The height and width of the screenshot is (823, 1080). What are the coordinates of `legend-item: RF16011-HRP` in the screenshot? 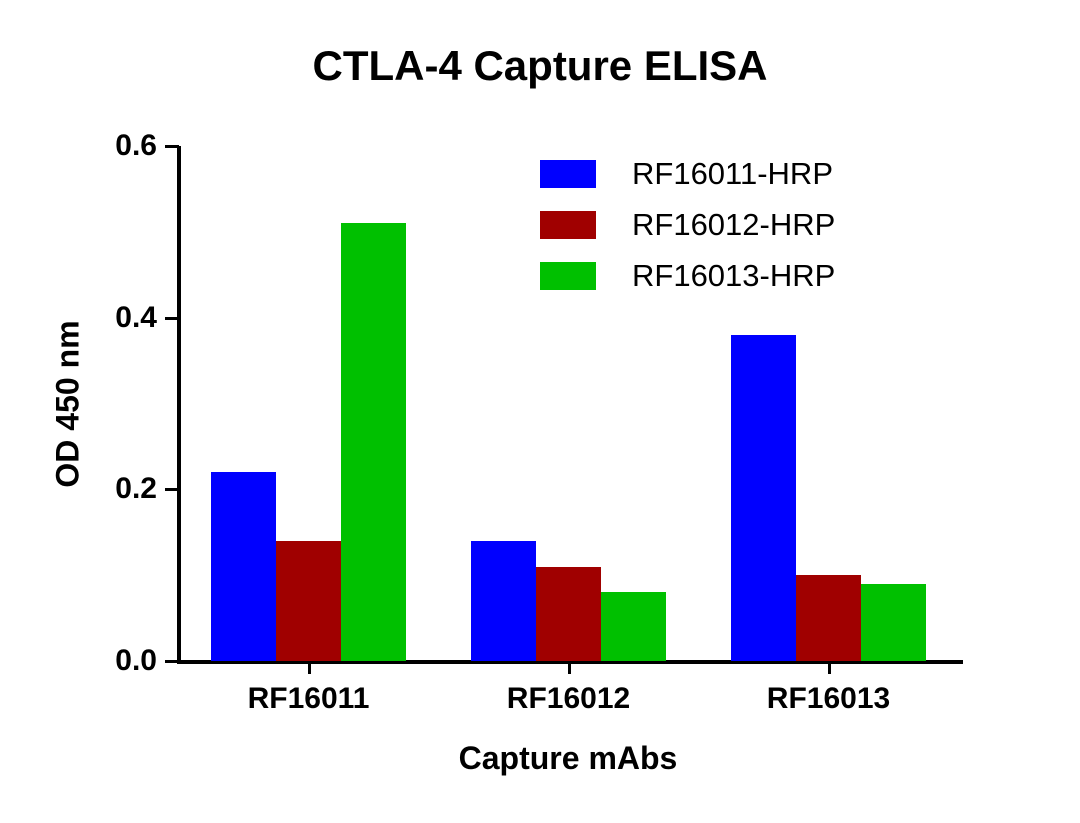 It's located at (687, 173).